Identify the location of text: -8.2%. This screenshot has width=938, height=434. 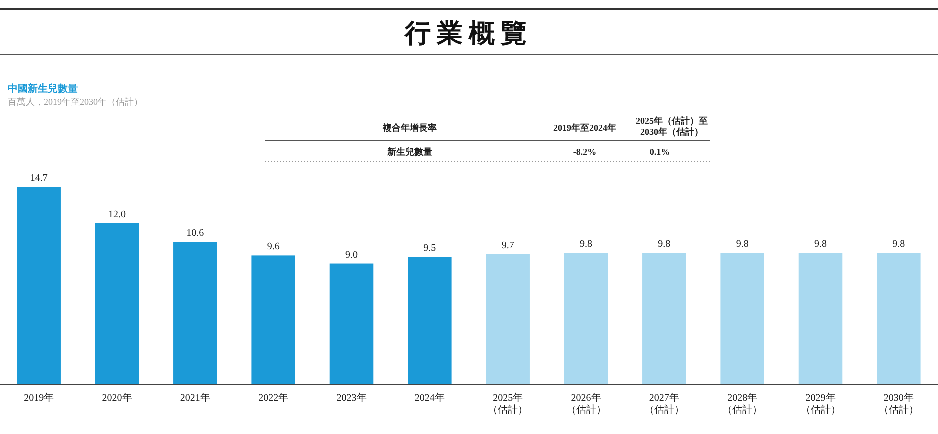
(585, 152).